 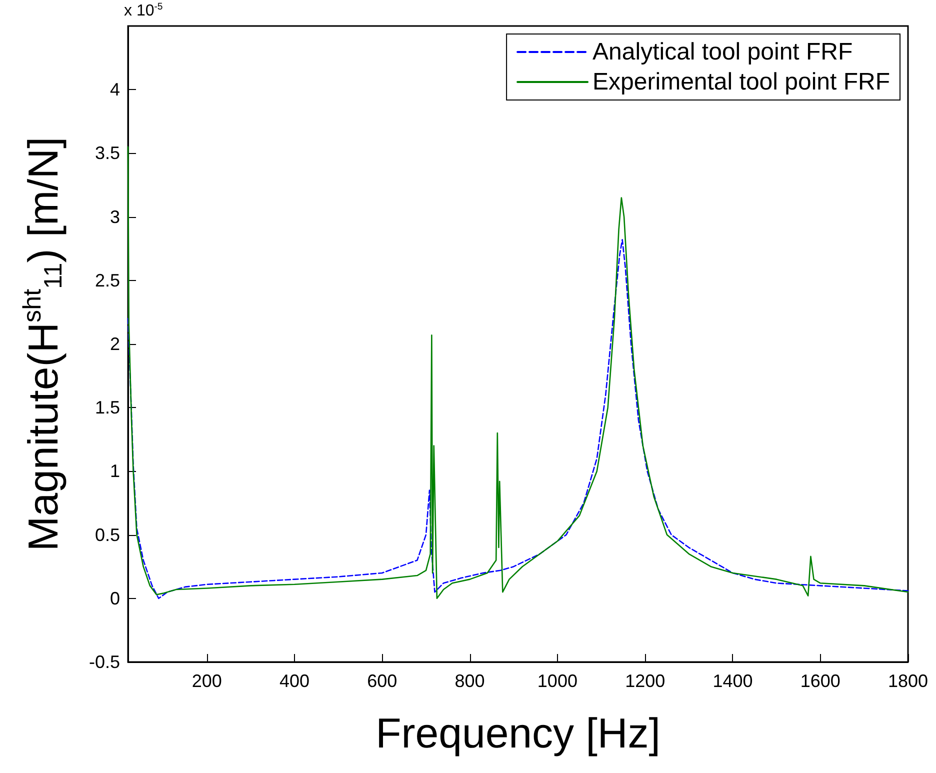 I want to click on y-tick-label: 3, so click(x=115, y=216).